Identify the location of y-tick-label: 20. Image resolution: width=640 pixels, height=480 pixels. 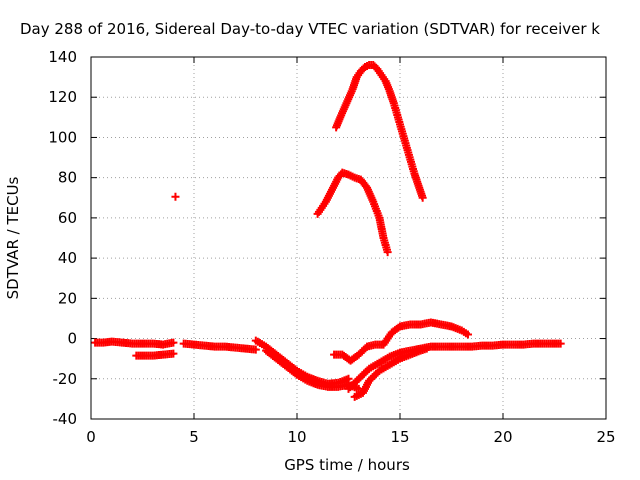
(67, 298).